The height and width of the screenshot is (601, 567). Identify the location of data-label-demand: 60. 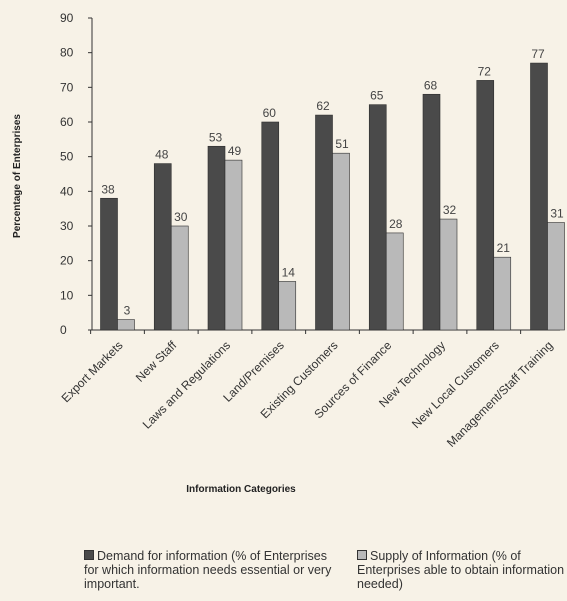
(270, 113).